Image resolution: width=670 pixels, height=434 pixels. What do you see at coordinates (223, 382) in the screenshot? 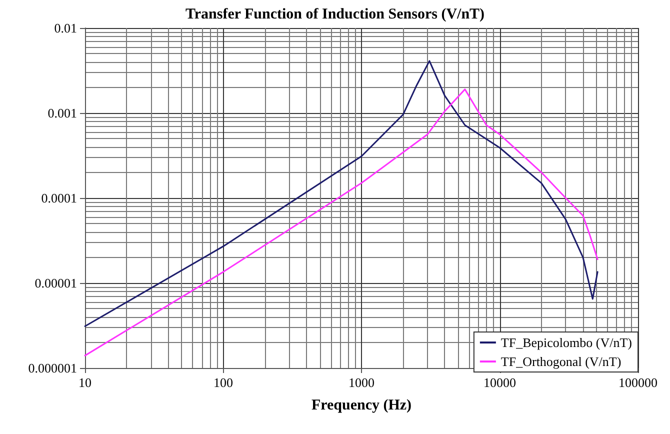
I see `x-tick-label: 100` at bounding box center [223, 382].